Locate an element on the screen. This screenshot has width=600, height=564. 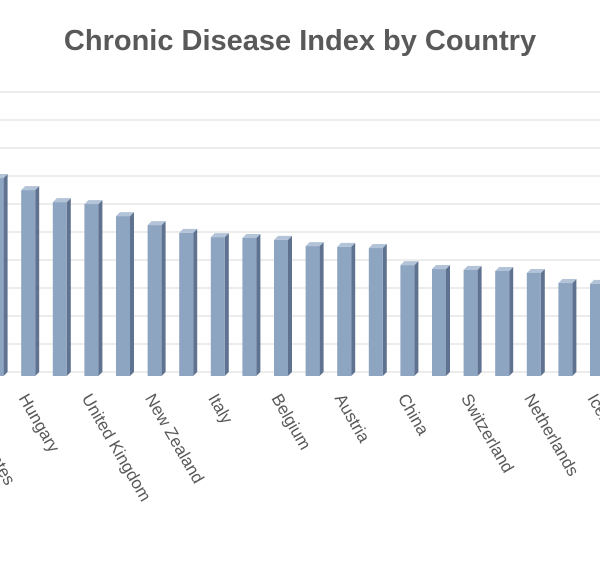
x-tick-label: Italy is located at coordinates (220, 409).